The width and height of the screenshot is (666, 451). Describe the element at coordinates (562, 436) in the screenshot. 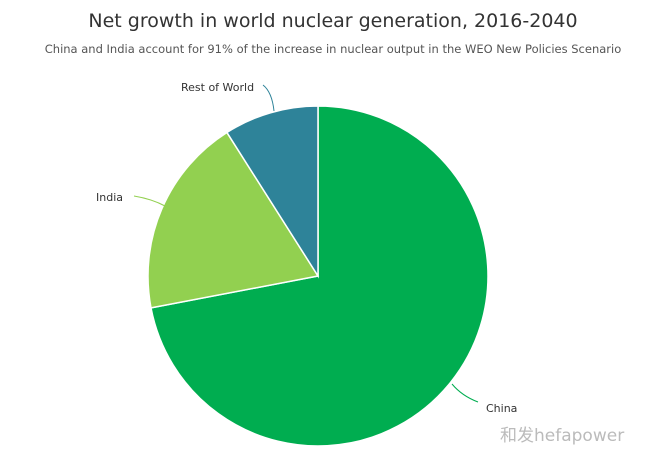

I see `watermark: 和发hefapower` at that location.